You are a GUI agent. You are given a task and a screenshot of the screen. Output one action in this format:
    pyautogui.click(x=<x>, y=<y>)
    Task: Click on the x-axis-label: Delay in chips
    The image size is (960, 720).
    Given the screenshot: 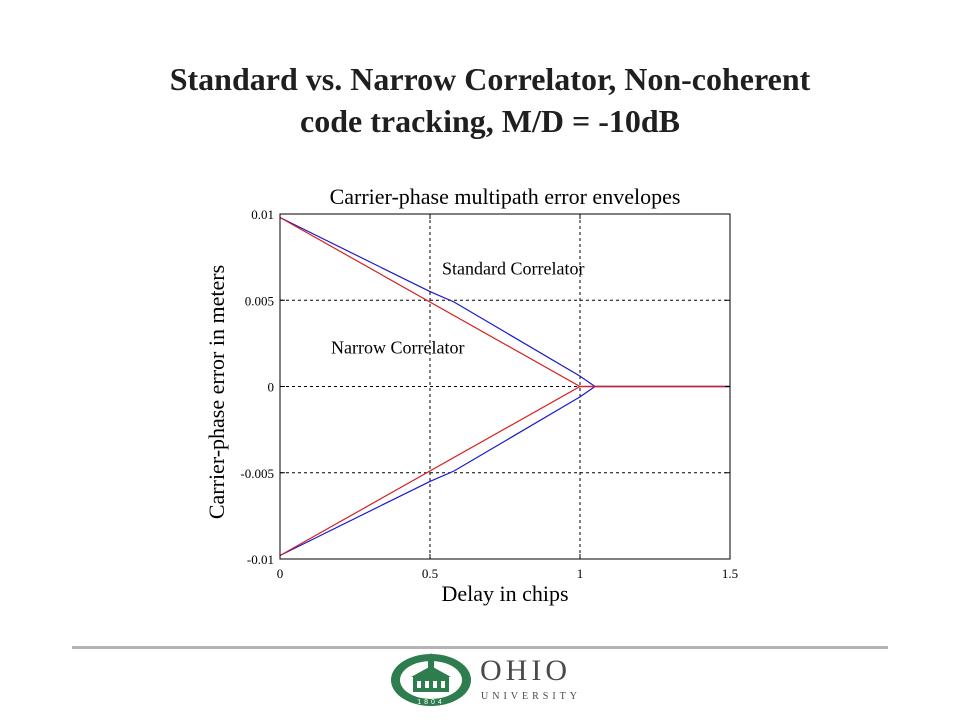 What is the action you would take?
    pyautogui.click(x=504, y=593)
    